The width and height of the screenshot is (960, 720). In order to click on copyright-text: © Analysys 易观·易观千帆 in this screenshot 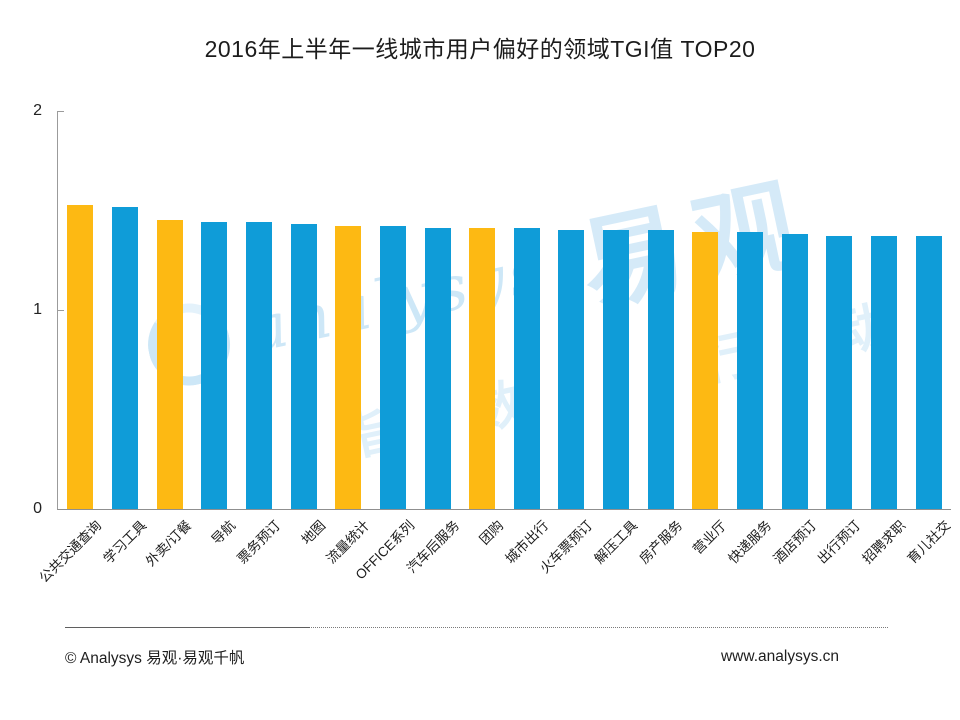, I will do `click(155, 658)`.